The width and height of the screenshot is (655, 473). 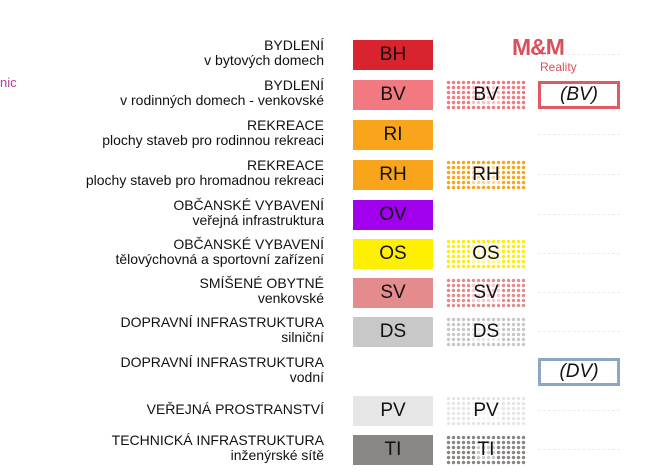 I want to click on legend-label: BYDLENÍ v rodinných domech - venkovské, so click(x=222, y=93).